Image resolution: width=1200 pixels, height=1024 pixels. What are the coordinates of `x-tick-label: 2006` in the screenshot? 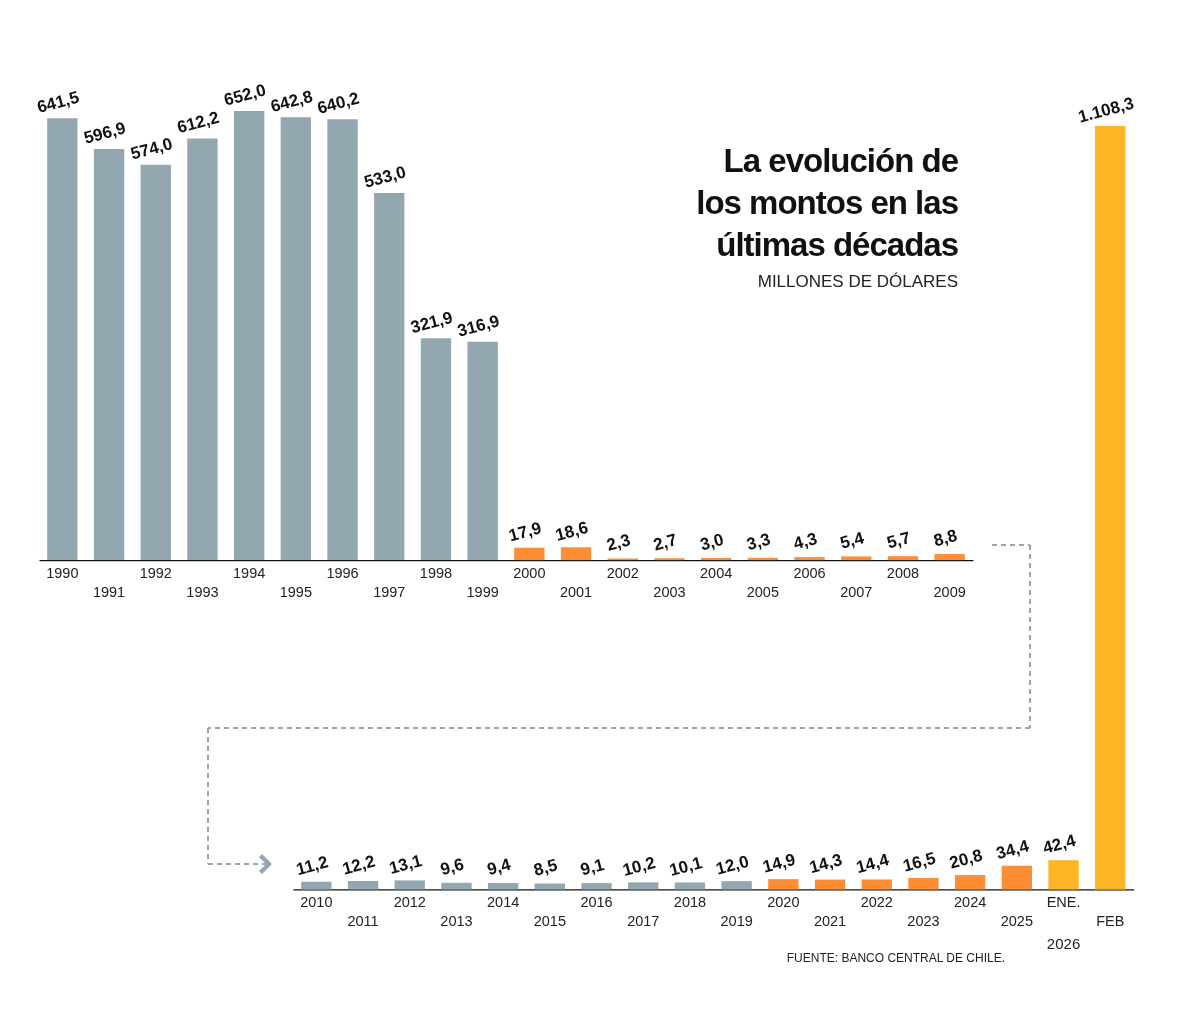 It's located at (809, 572).